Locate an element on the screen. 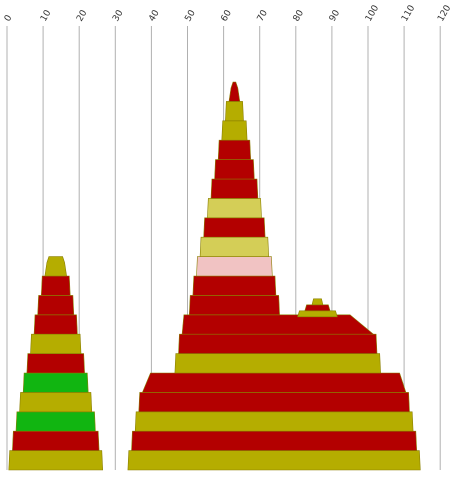  x-tick-label-10: 10 is located at coordinates (46, 15).